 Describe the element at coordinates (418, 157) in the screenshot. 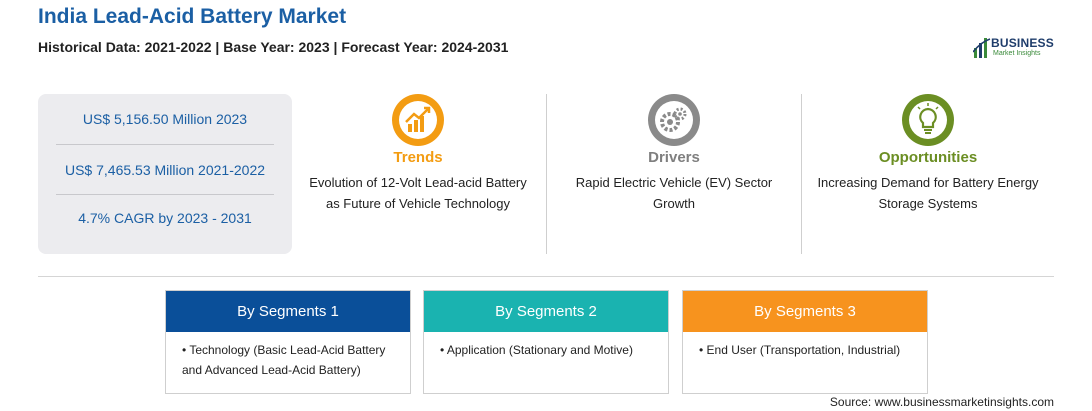

I see `trends-title: Trends` at that location.